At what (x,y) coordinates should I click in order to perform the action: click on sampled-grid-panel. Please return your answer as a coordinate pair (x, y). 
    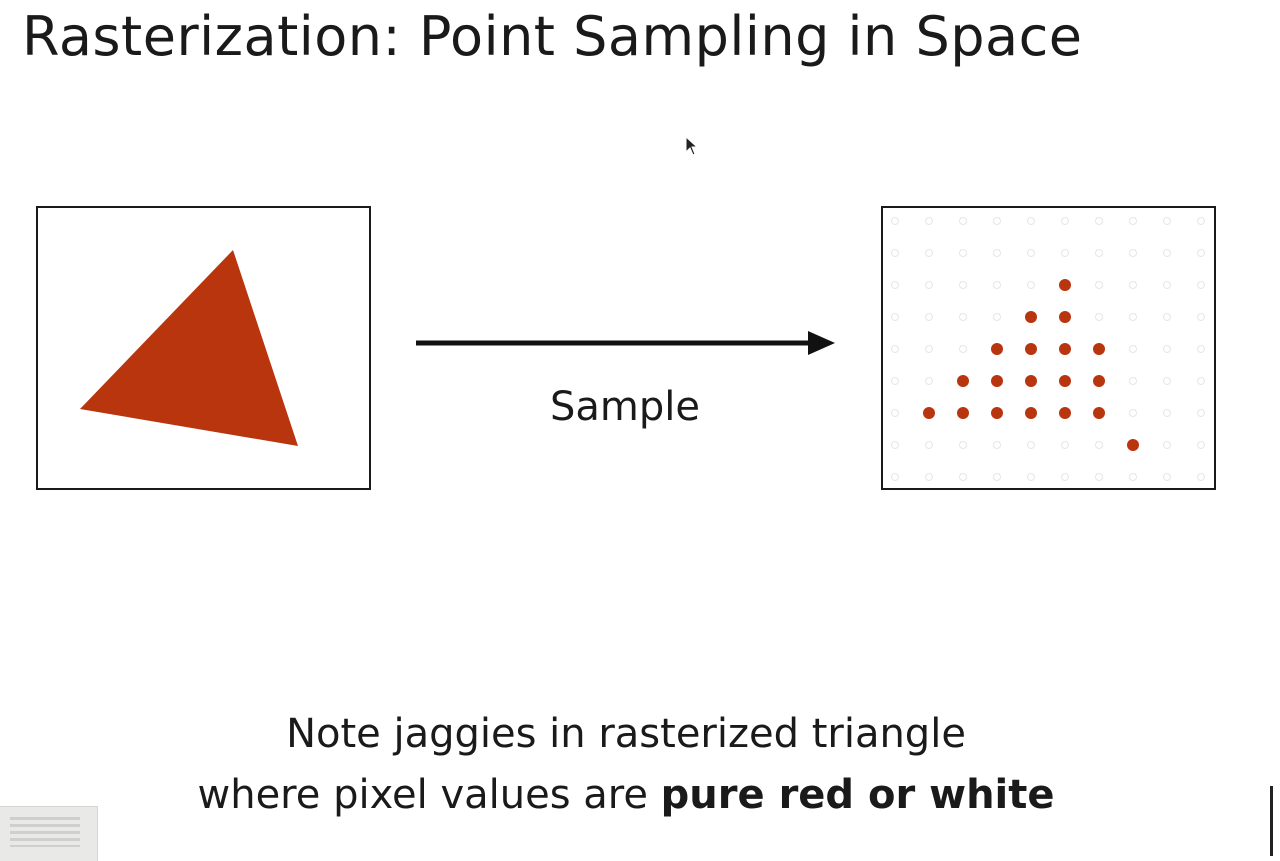
    Looking at the image, I should click on (1048, 348).